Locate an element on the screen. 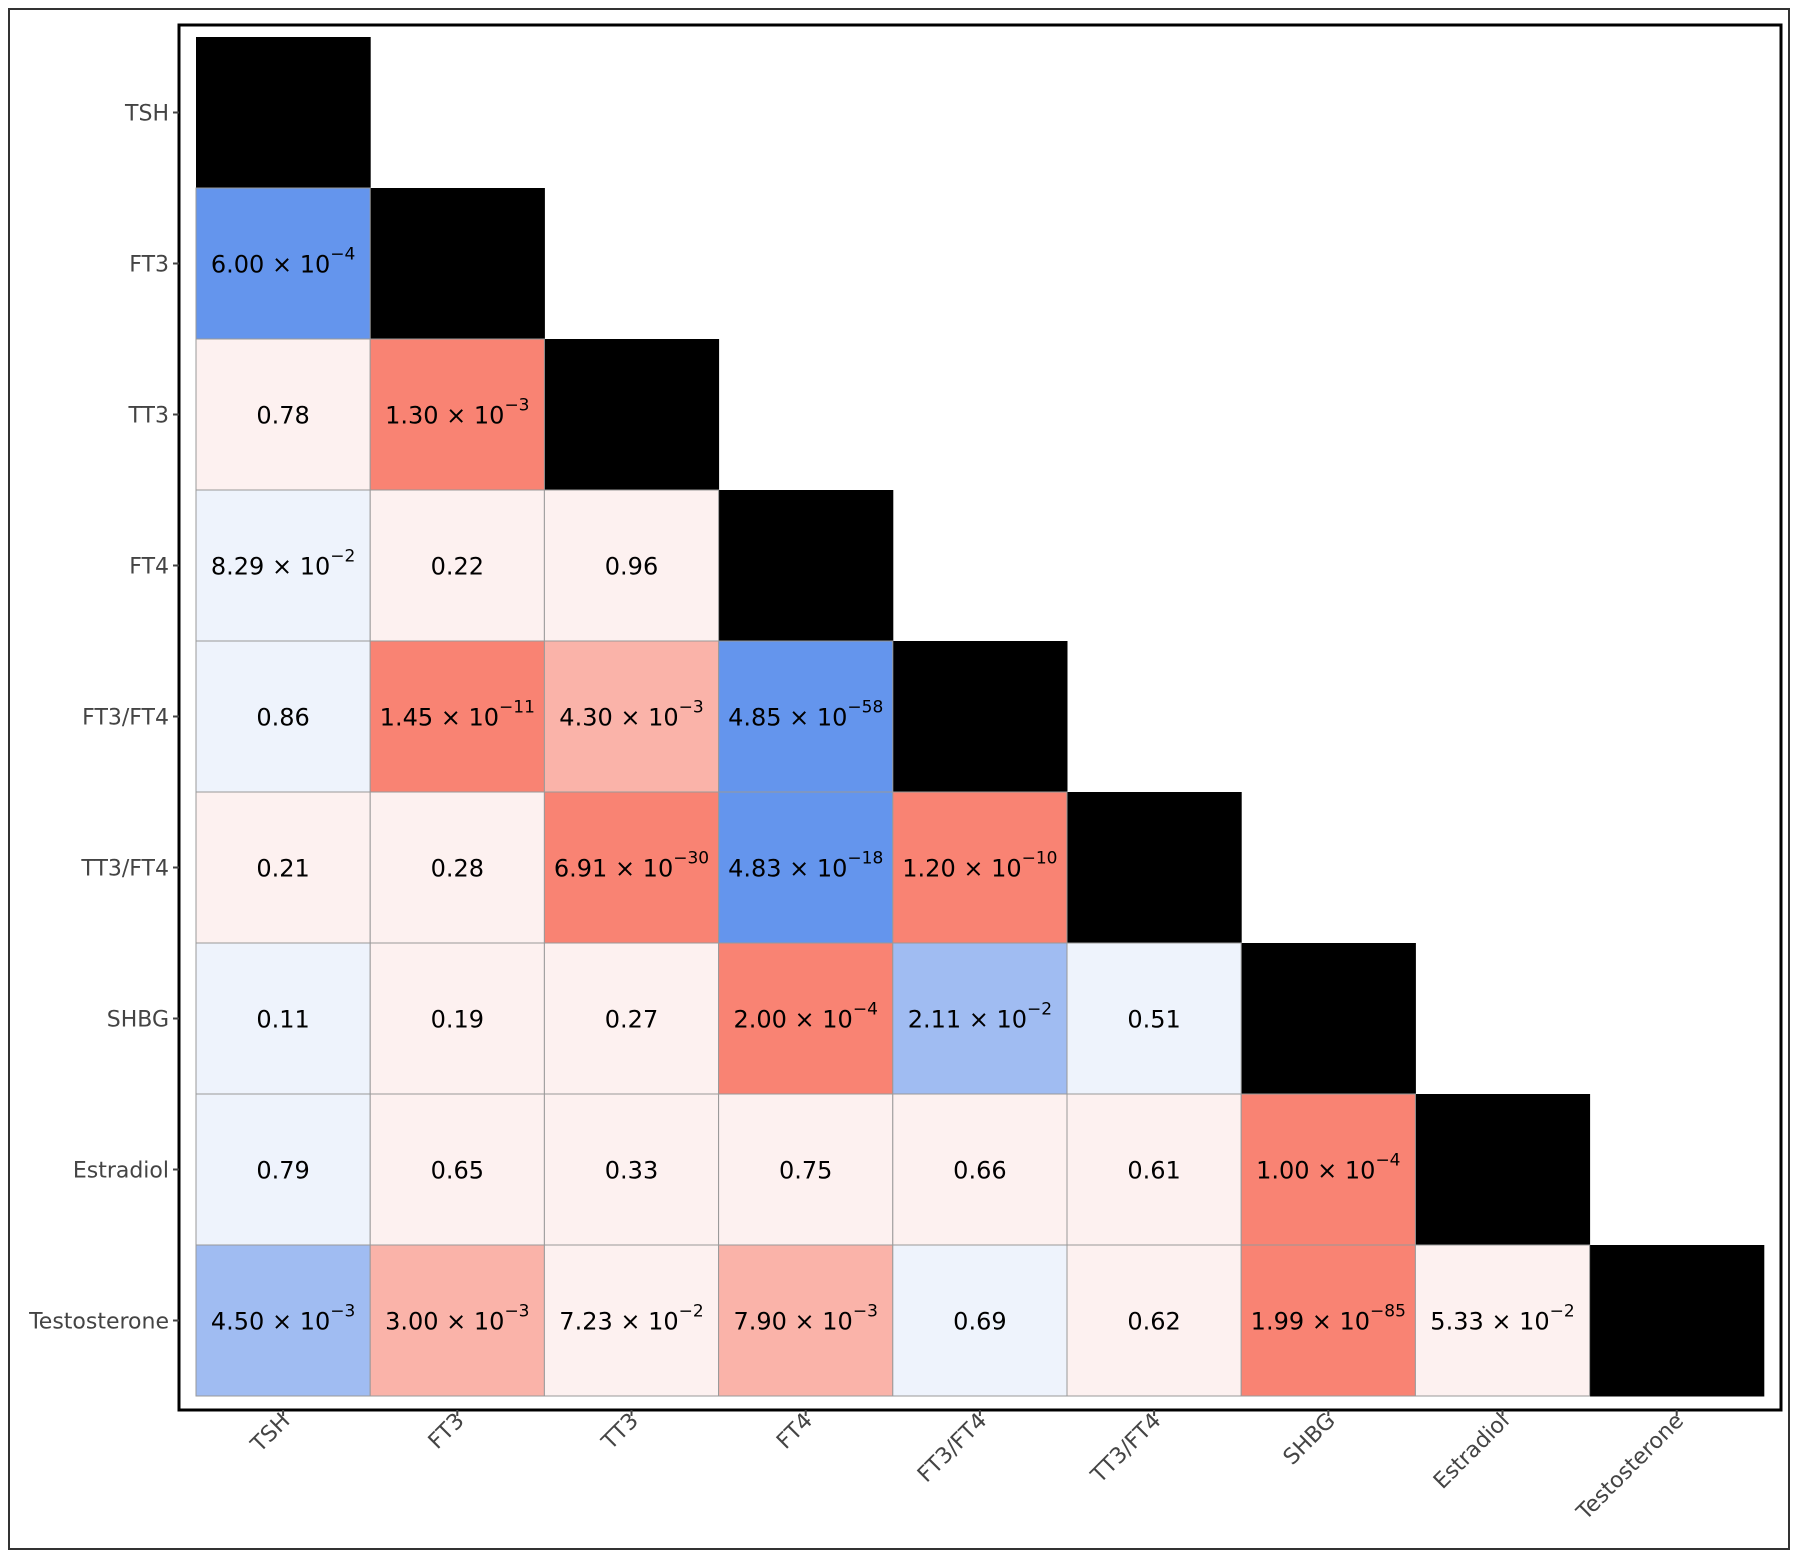 This screenshot has height=1561, width=1800. cell-tt3-ft4-ft4-value: 4.83 × 10⁻¹⁸ is located at coordinates (805, 866).